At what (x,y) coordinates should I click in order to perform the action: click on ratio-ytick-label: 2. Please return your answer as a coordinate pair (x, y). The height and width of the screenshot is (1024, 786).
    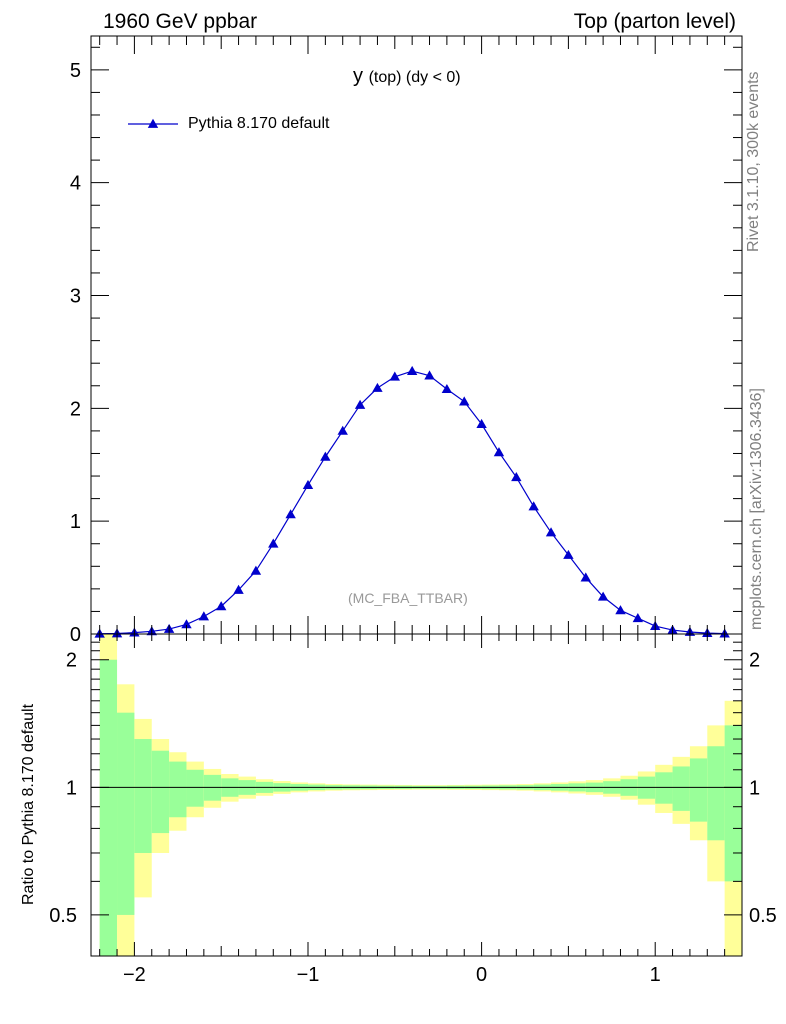
    Looking at the image, I should click on (71, 661).